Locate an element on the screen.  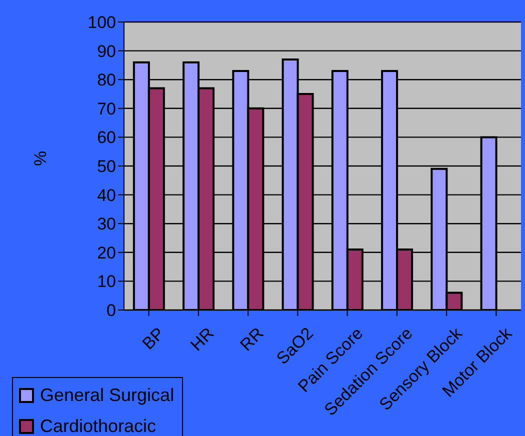
x-tick-label: BP is located at coordinates (153, 339).